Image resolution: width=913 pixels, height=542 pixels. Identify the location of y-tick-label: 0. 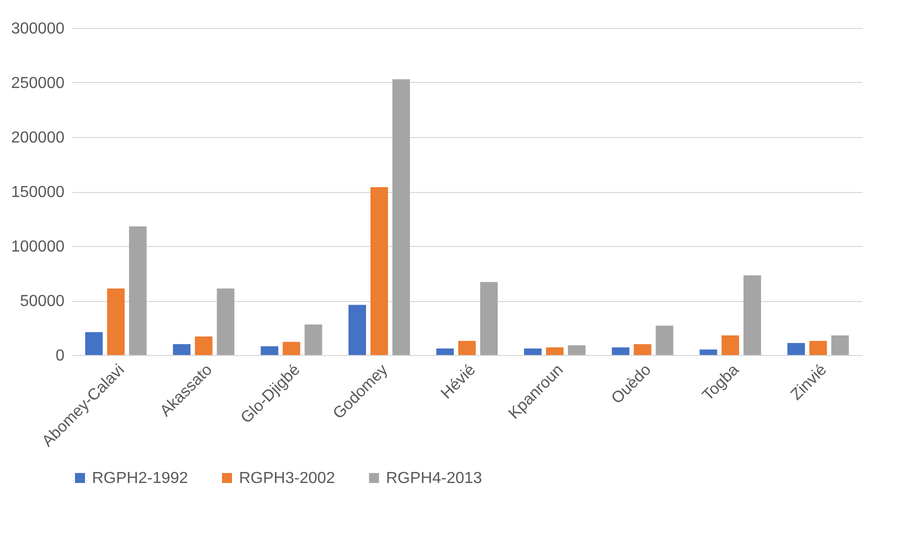
(60, 356).